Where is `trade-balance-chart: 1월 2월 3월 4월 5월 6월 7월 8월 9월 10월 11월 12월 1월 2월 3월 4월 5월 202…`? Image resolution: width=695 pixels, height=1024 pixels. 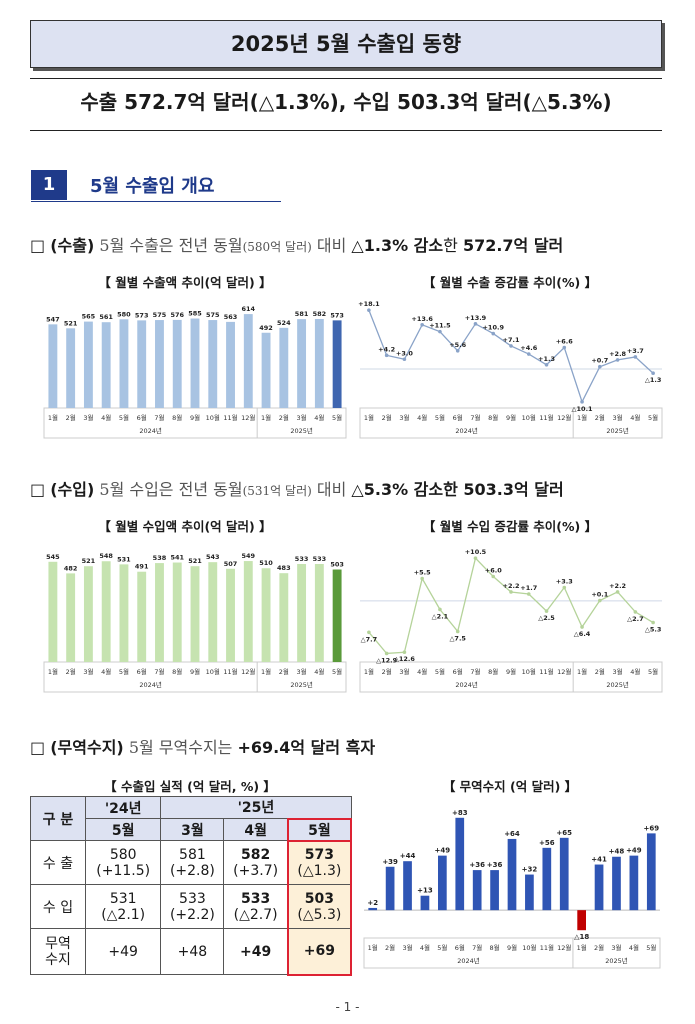
trade-balance-chart: 1월 2월 3월 4월 5월 6월 7월 8월 9월 10월 11월 12월 1월 2월 3월 4월 5월 202… is located at coordinates (512, 889).